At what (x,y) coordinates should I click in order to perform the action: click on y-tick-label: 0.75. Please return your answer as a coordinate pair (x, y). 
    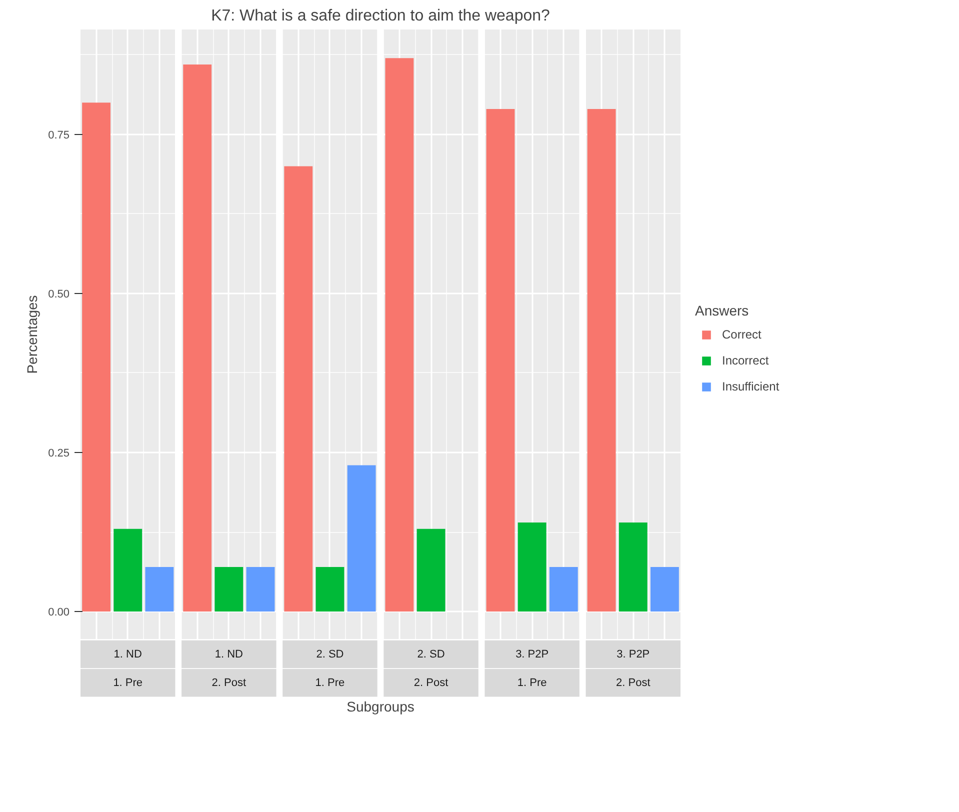
    Looking at the image, I should click on (59, 135).